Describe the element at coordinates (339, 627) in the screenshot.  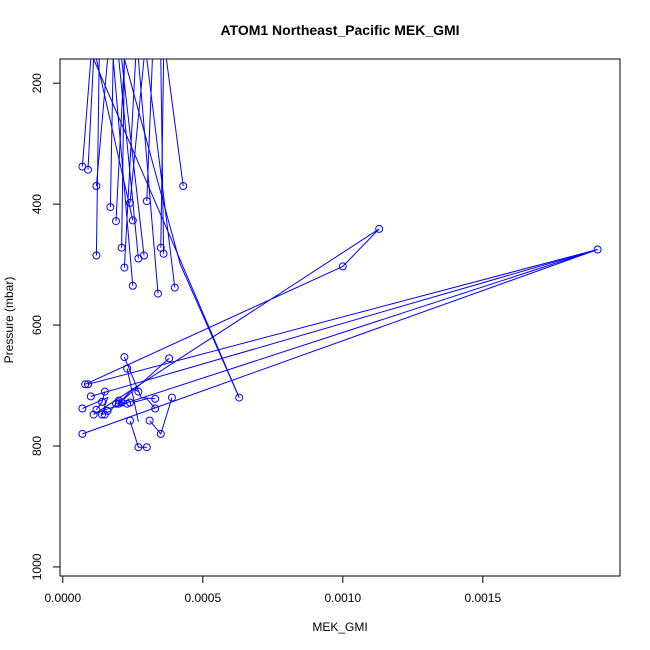
I see `x-axis-label: MEK_GMI` at that location.